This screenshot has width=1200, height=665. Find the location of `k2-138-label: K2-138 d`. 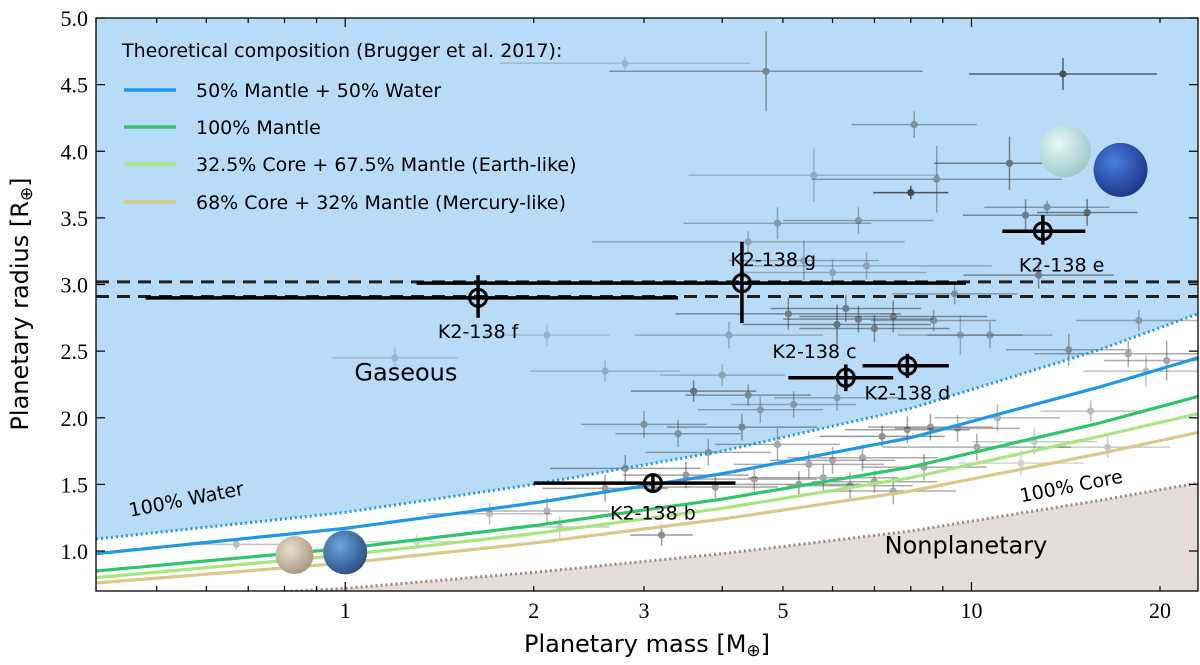

k2-138-label: K2-138 d is located at coordinates (907, 393).